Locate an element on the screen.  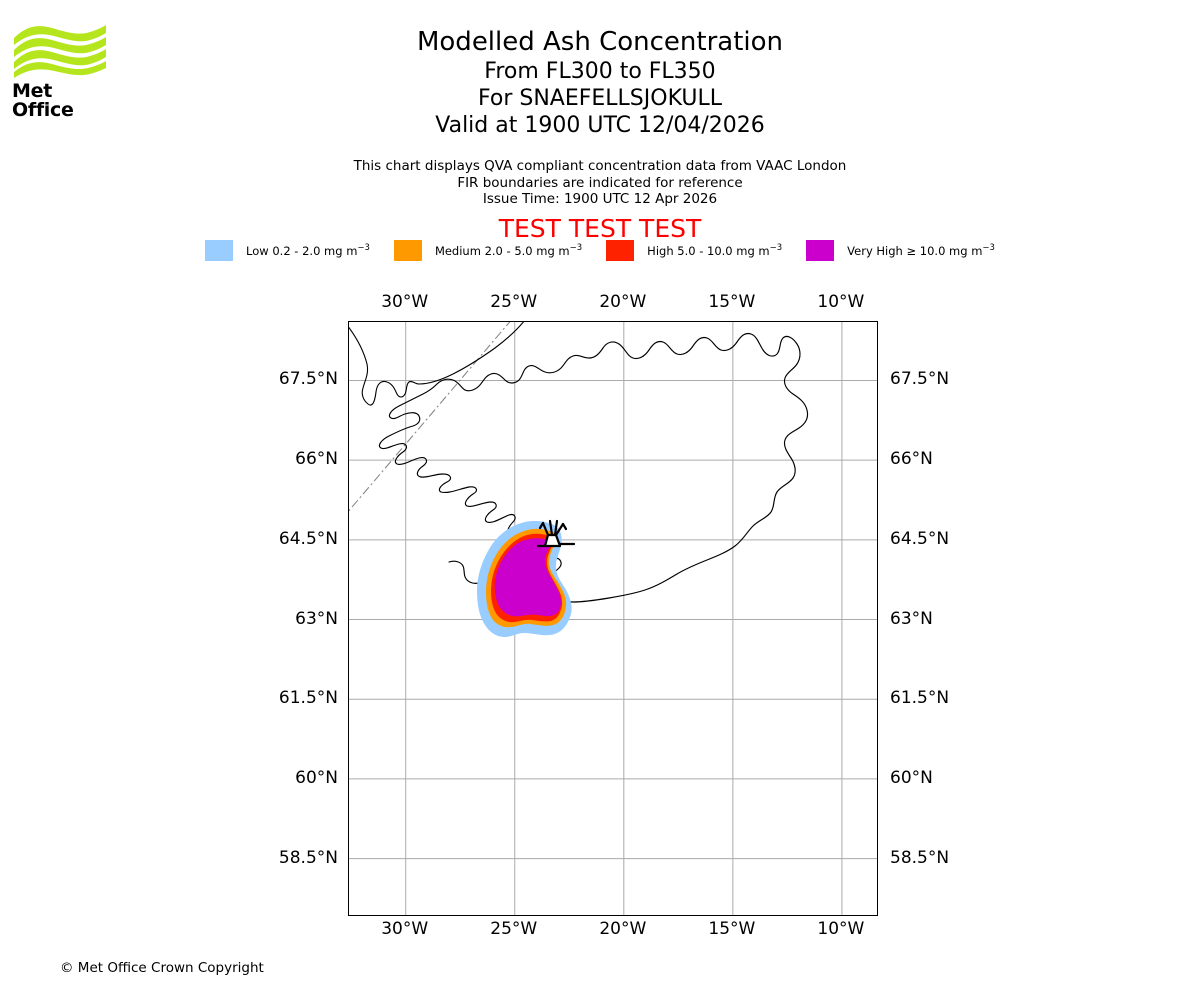
lon-tick-bottom-2: 20°W is located at coordinates (623, 929).